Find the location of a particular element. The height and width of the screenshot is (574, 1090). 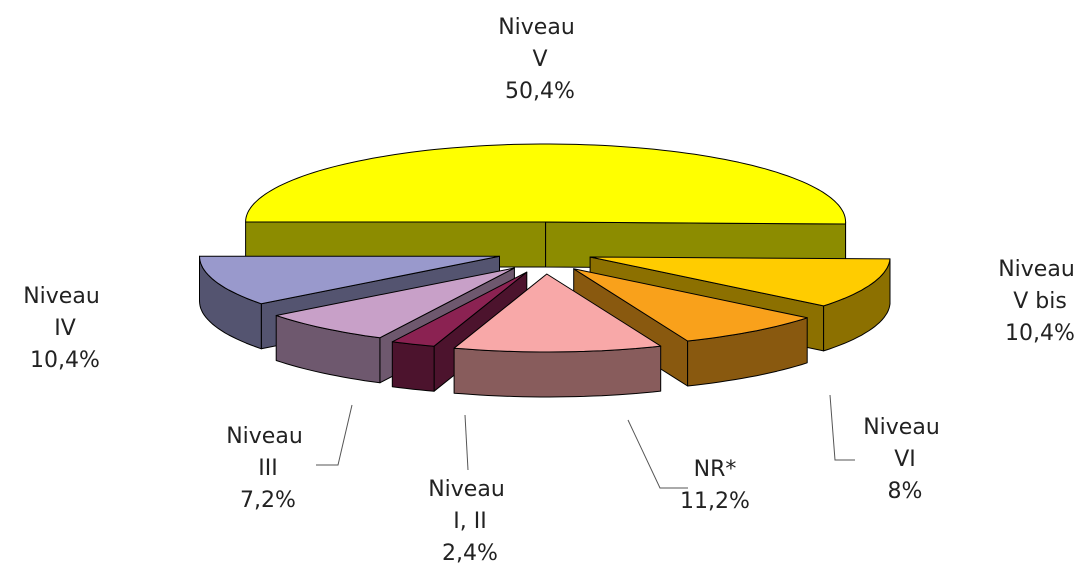

label-line: NR* is located at coordinates (715, 469).